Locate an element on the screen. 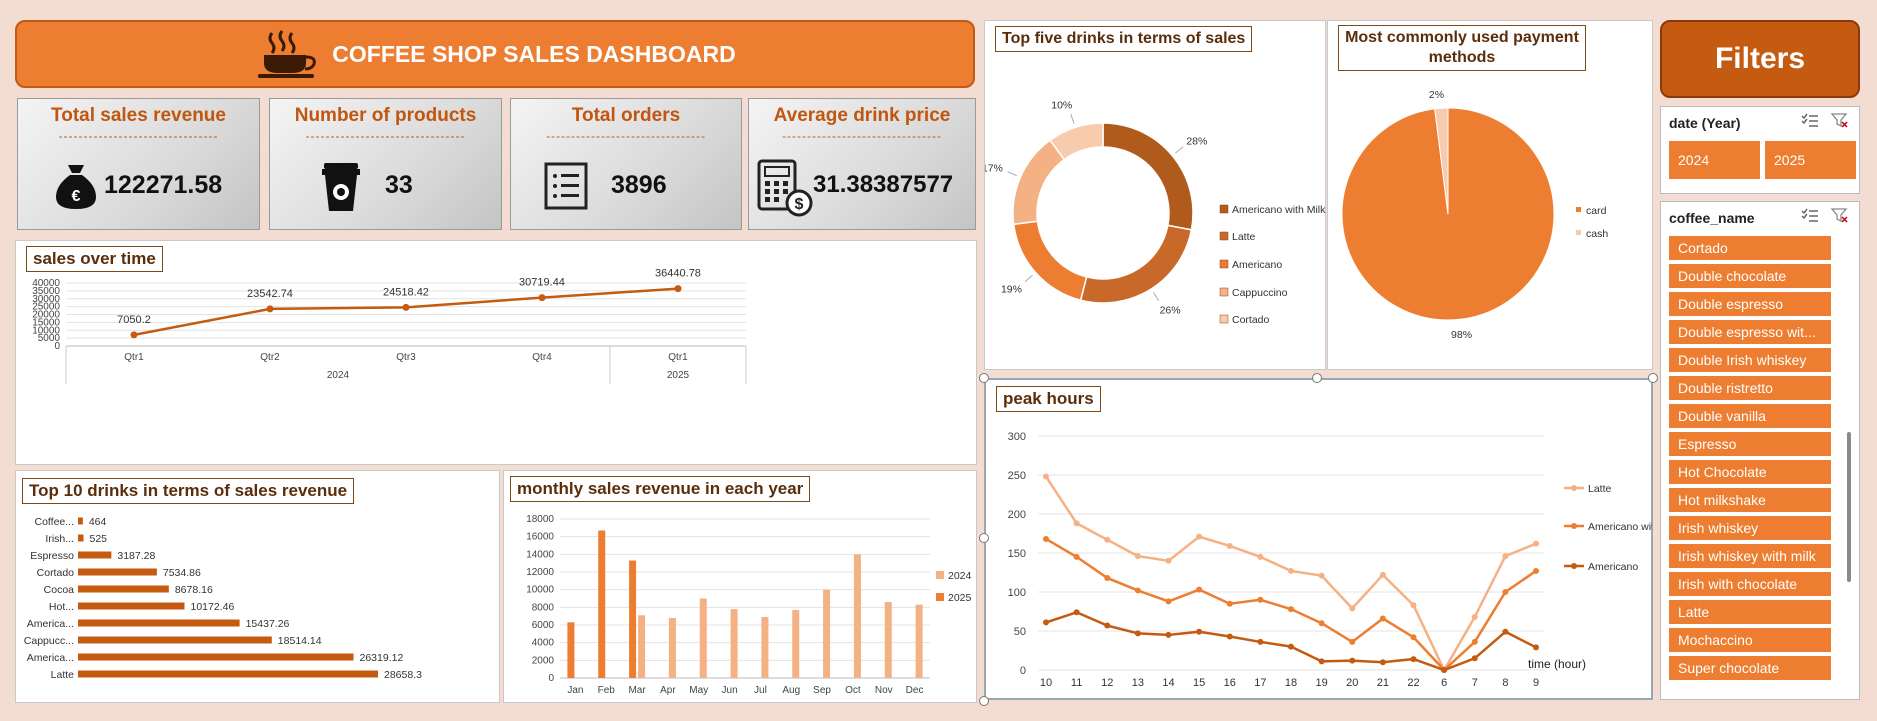 The height and width of the screenshot is (721, 1877). x-tick-label: Qtr3 is located at coordinates (406, 357).